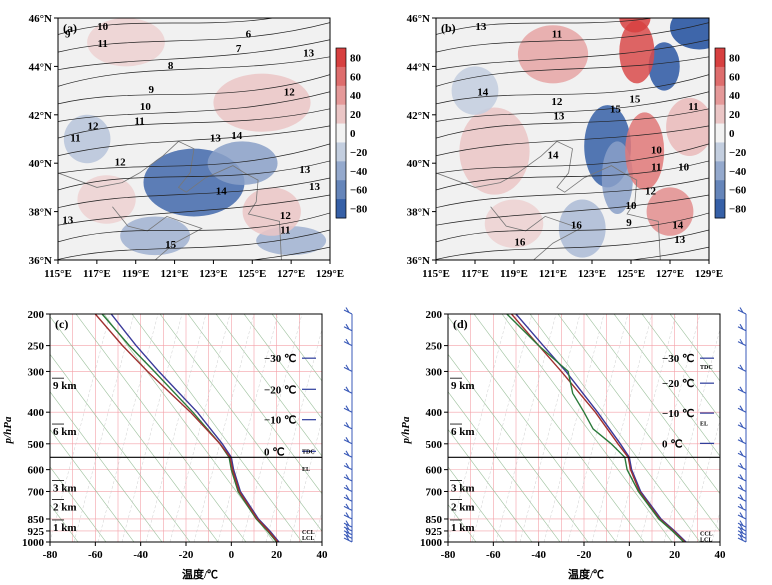 Image resolution: width=772 pixels, height=585 pixels. Describe the element at coordinates (675, 555) in the screenshot. I see `x-tick-label: 20` at that location.